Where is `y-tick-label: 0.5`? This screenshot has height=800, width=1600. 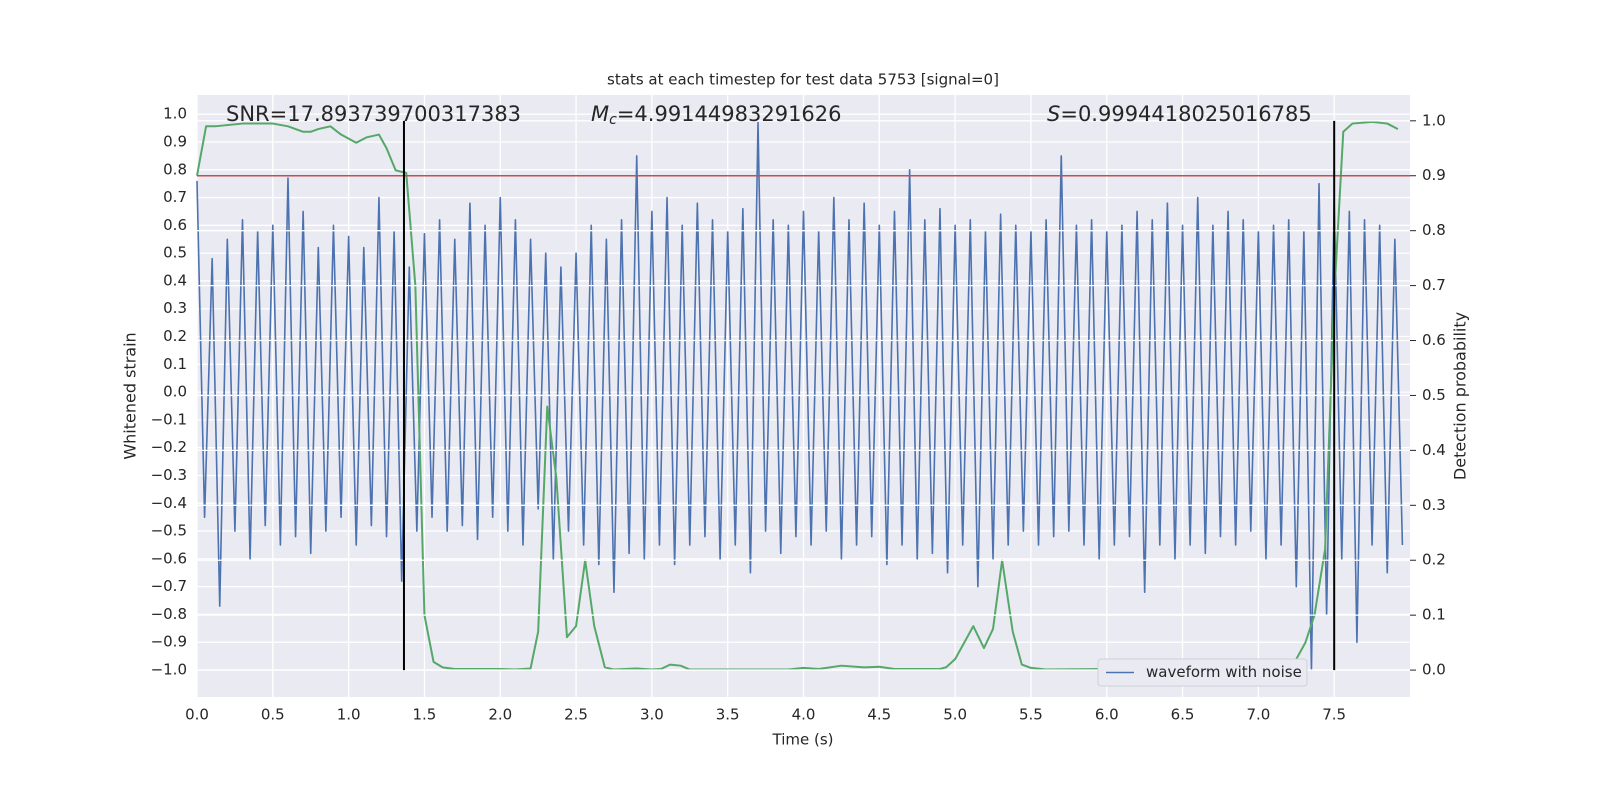 y-tick-label: 0.5 is located at coordinates (175, 253).